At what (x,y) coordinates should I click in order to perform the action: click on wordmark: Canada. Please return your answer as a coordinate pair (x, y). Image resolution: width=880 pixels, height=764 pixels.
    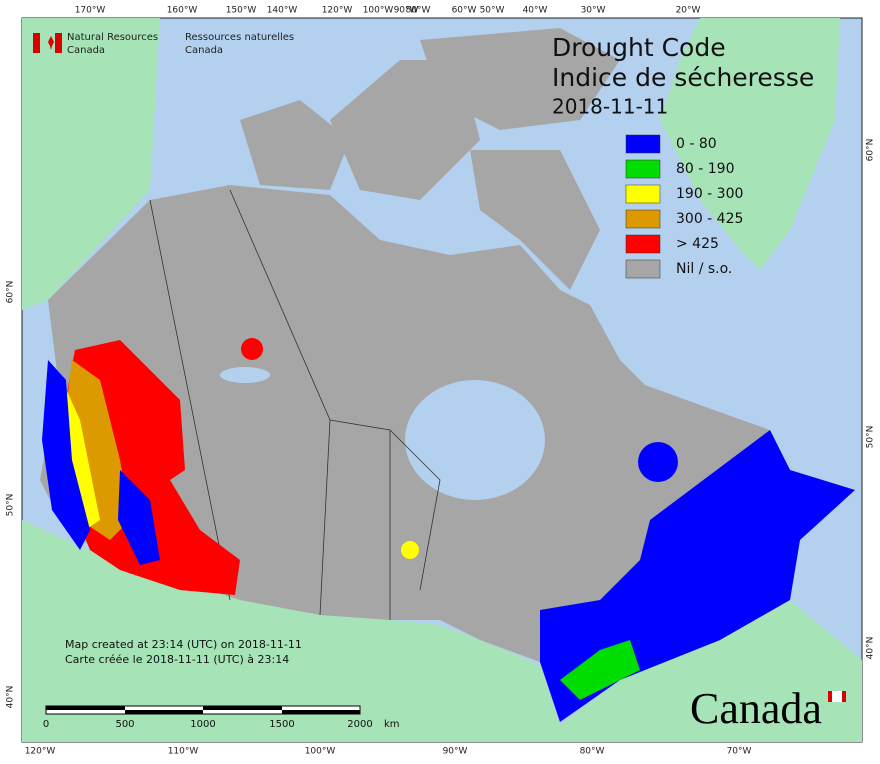
    Looking at the image, I should click on (756, 708).